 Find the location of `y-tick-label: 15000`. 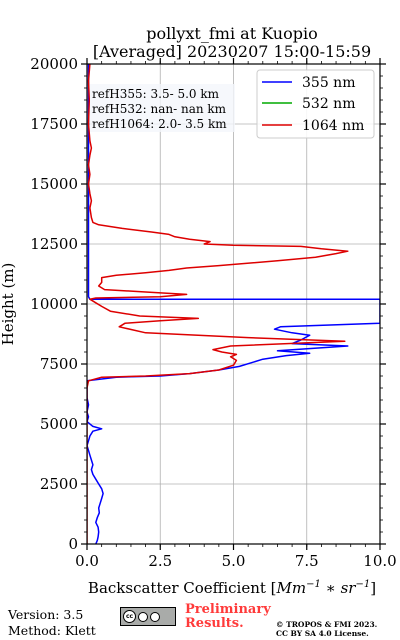

y-tick-label: 15000 is located at coordinates (54, 184).